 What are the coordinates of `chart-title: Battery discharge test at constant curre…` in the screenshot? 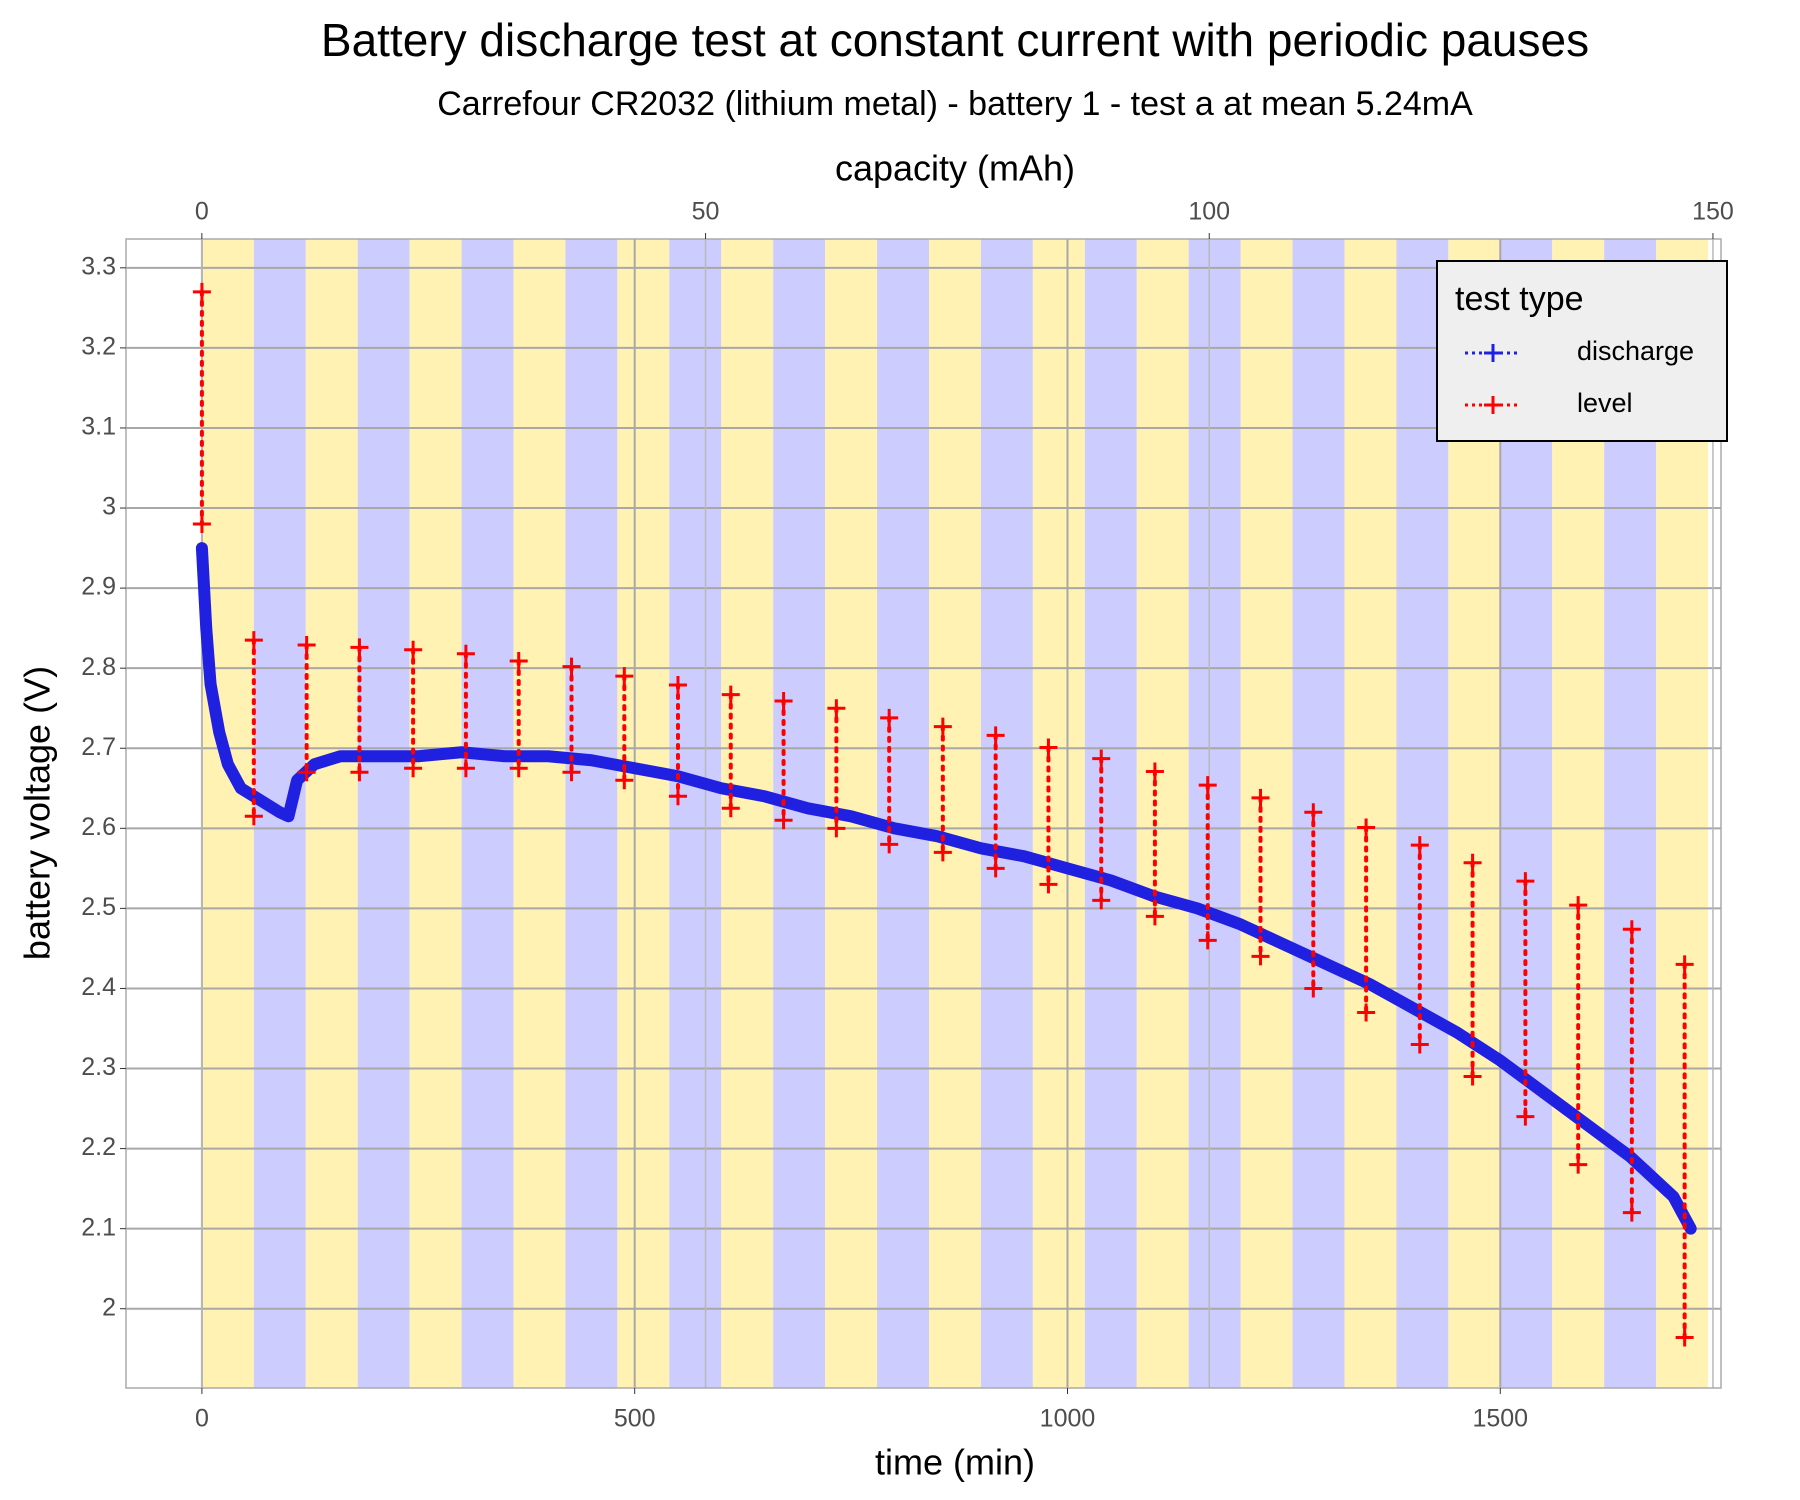 It's located at (955, 40).